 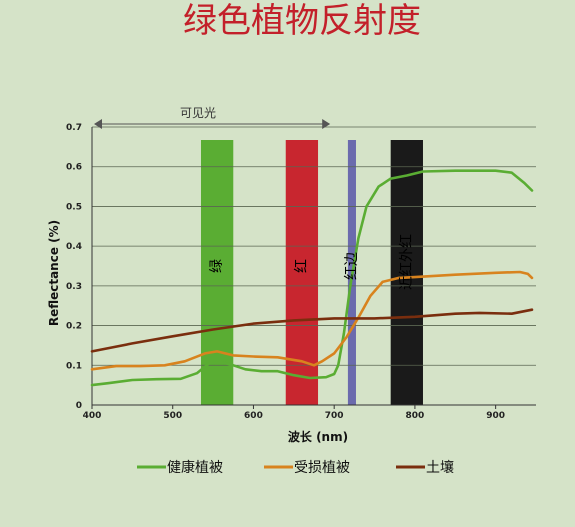 I want to click on chart-title: 绿色植物反射度, so click(x=302, y=21).